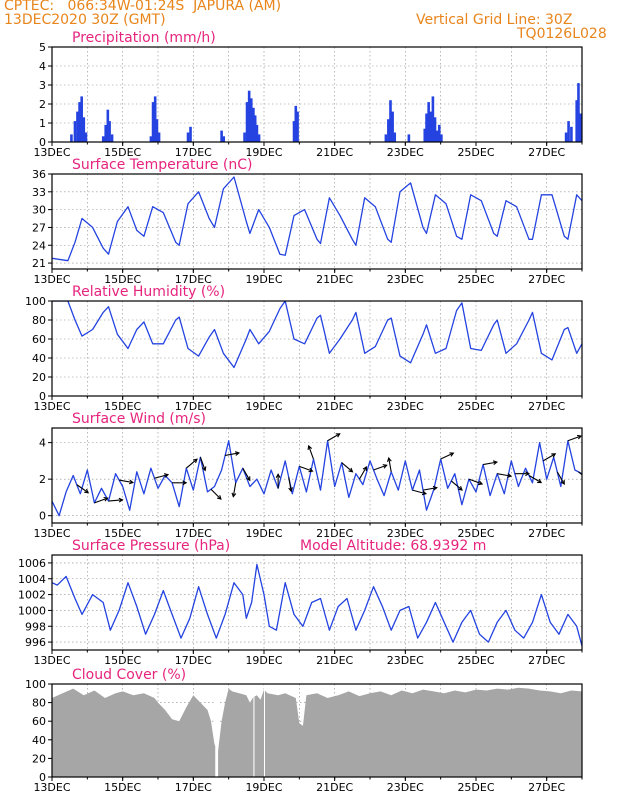 This screenshot has width=618, height=800. Describe the element at coordinates (35, 626) in the screenshot. I see `y-tick-label: 998` at that location.